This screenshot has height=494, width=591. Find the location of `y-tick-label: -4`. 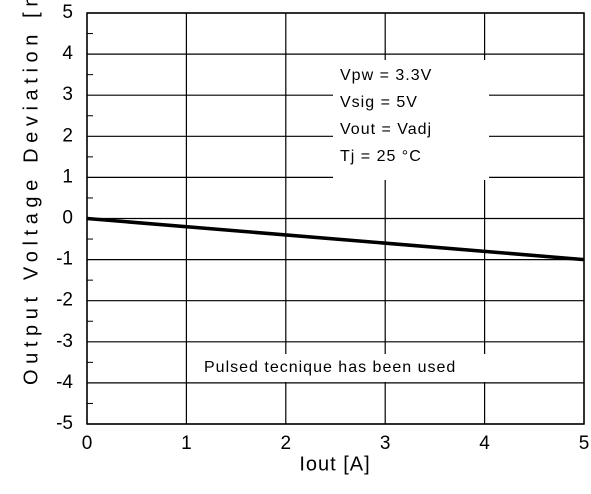

y-tick-label: -4 is located at coordinates (64, 382).